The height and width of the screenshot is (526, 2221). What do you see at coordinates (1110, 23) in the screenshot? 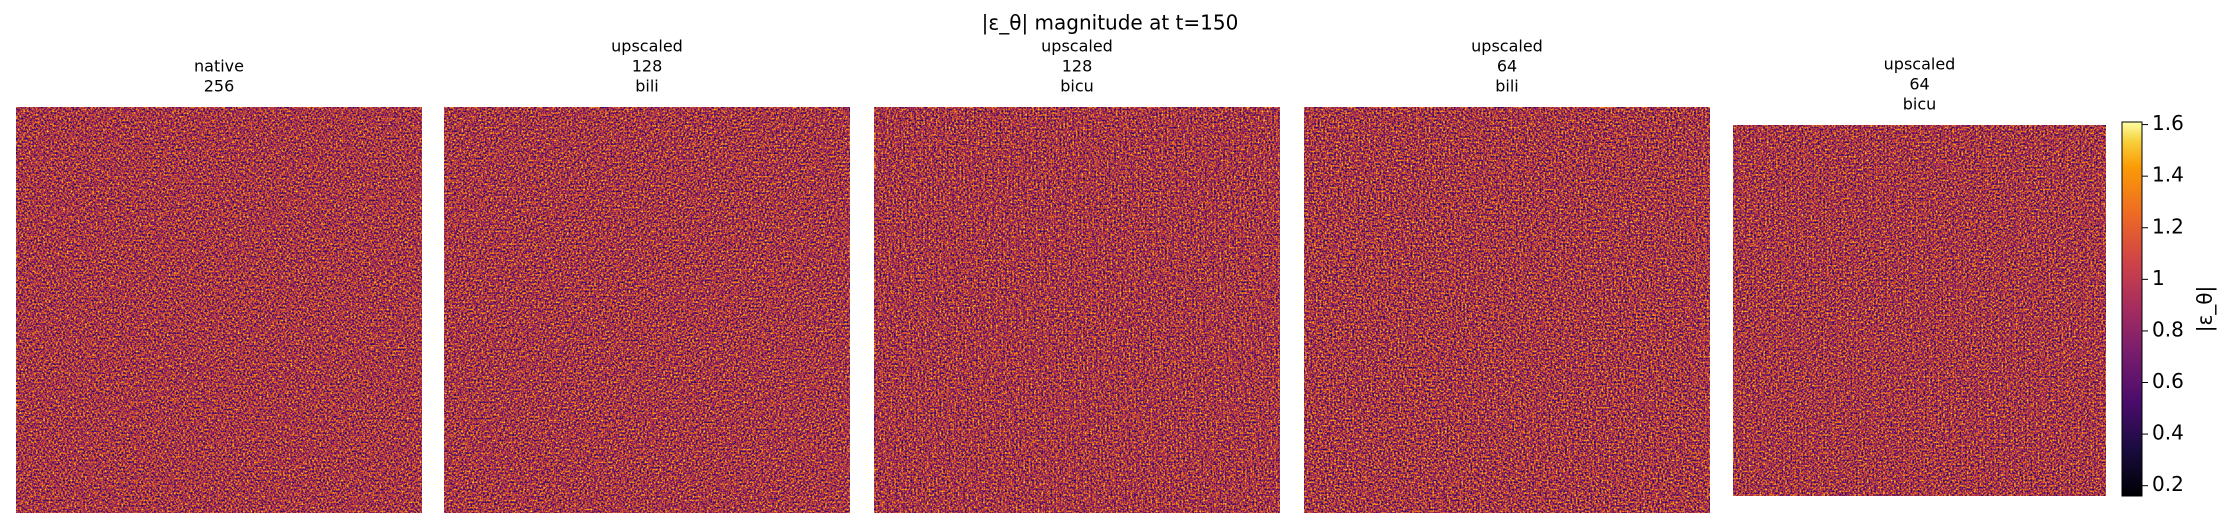
I see `figure-title: |ε_θ| magnitude at t=150` at bounding box center [1110, 23].